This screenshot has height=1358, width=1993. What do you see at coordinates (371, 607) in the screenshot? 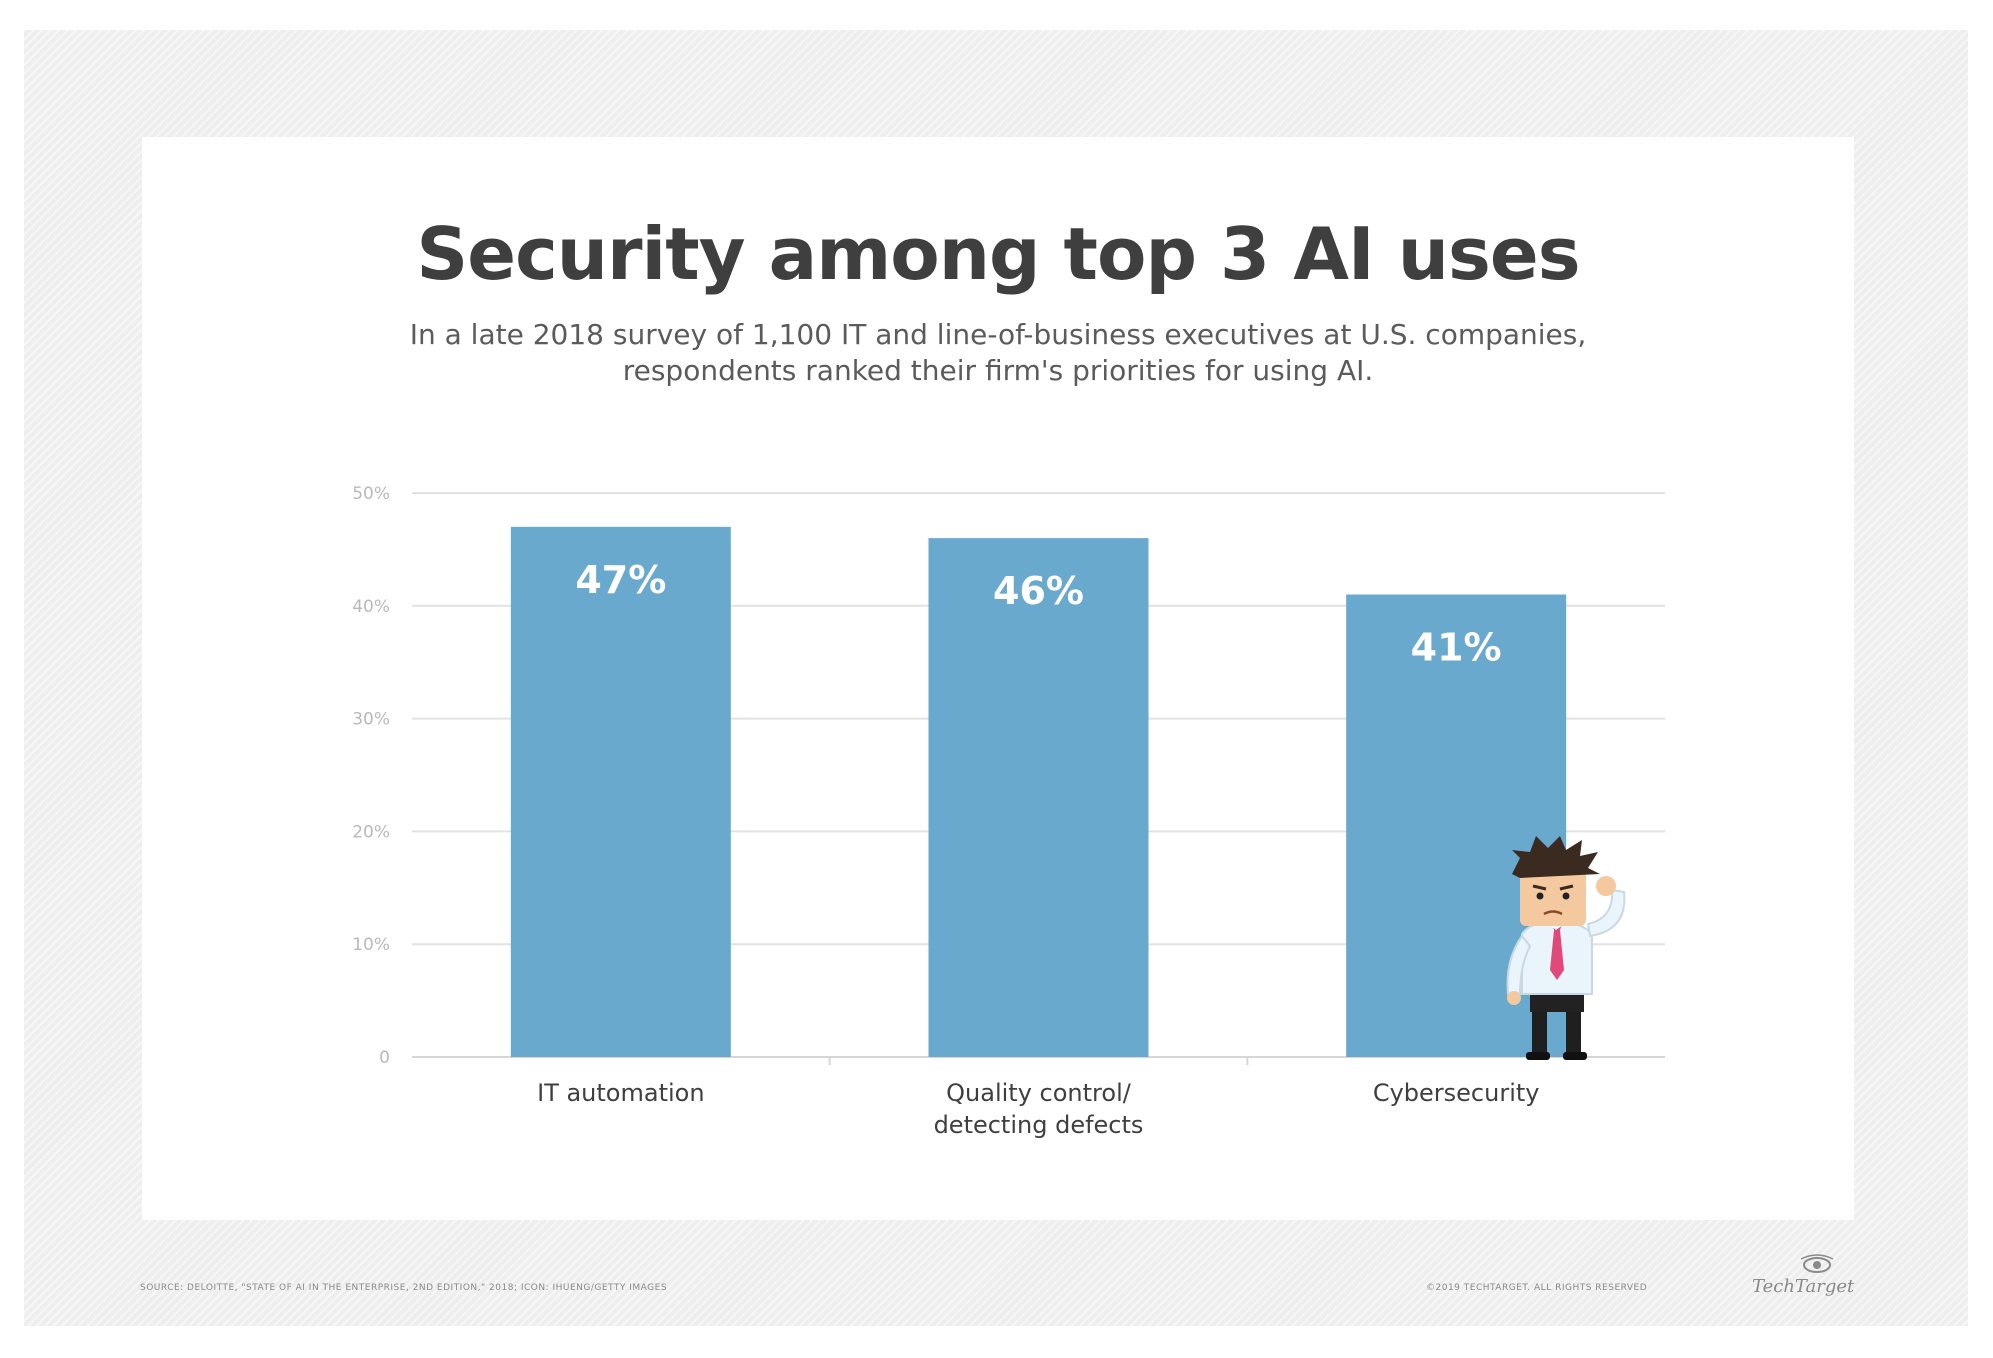
I see `y-tick-label: 40%` at bounding box center [371, 607].